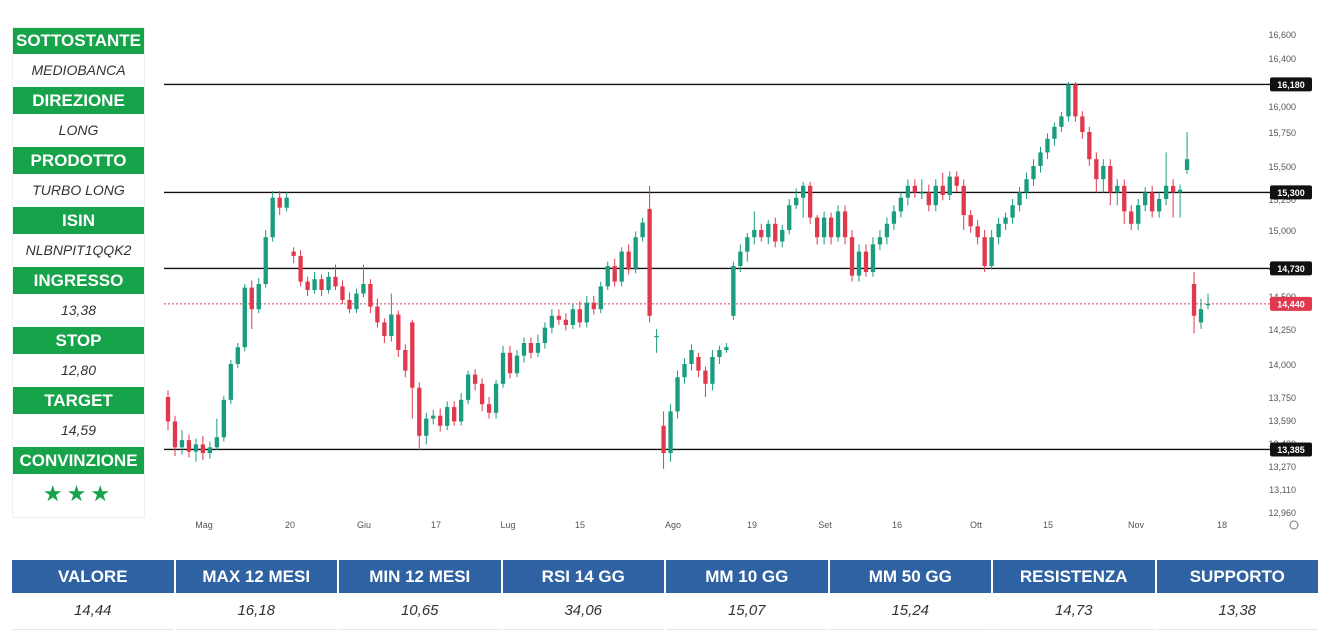 The width and height of the screenshot is (1330, 631). Describe the element at coordinates (78, 460) in the screenshot. I see `conviction-header: CONVINZIONE` at that location.